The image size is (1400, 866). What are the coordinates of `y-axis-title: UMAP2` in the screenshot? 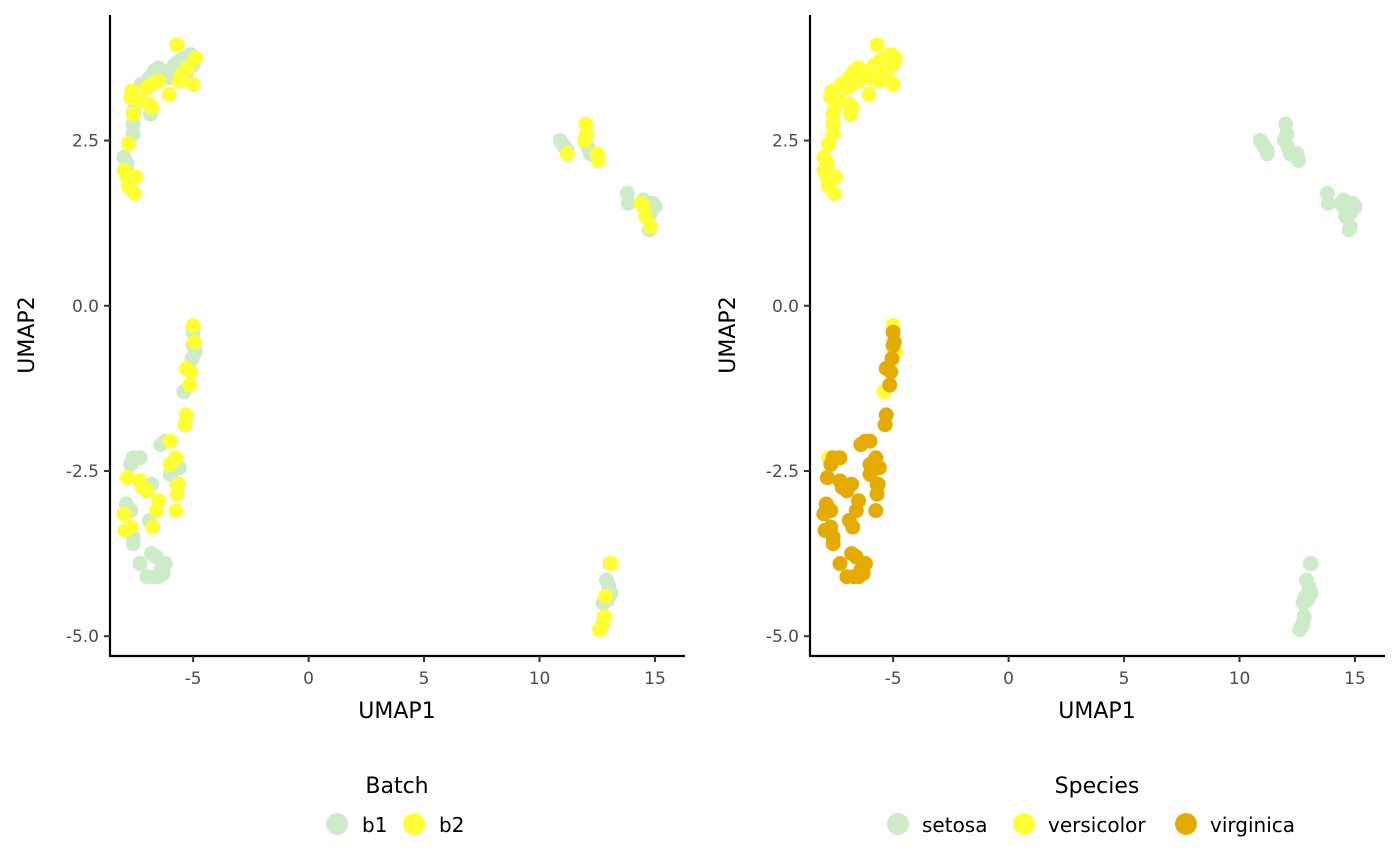 It's located at (728, 334).